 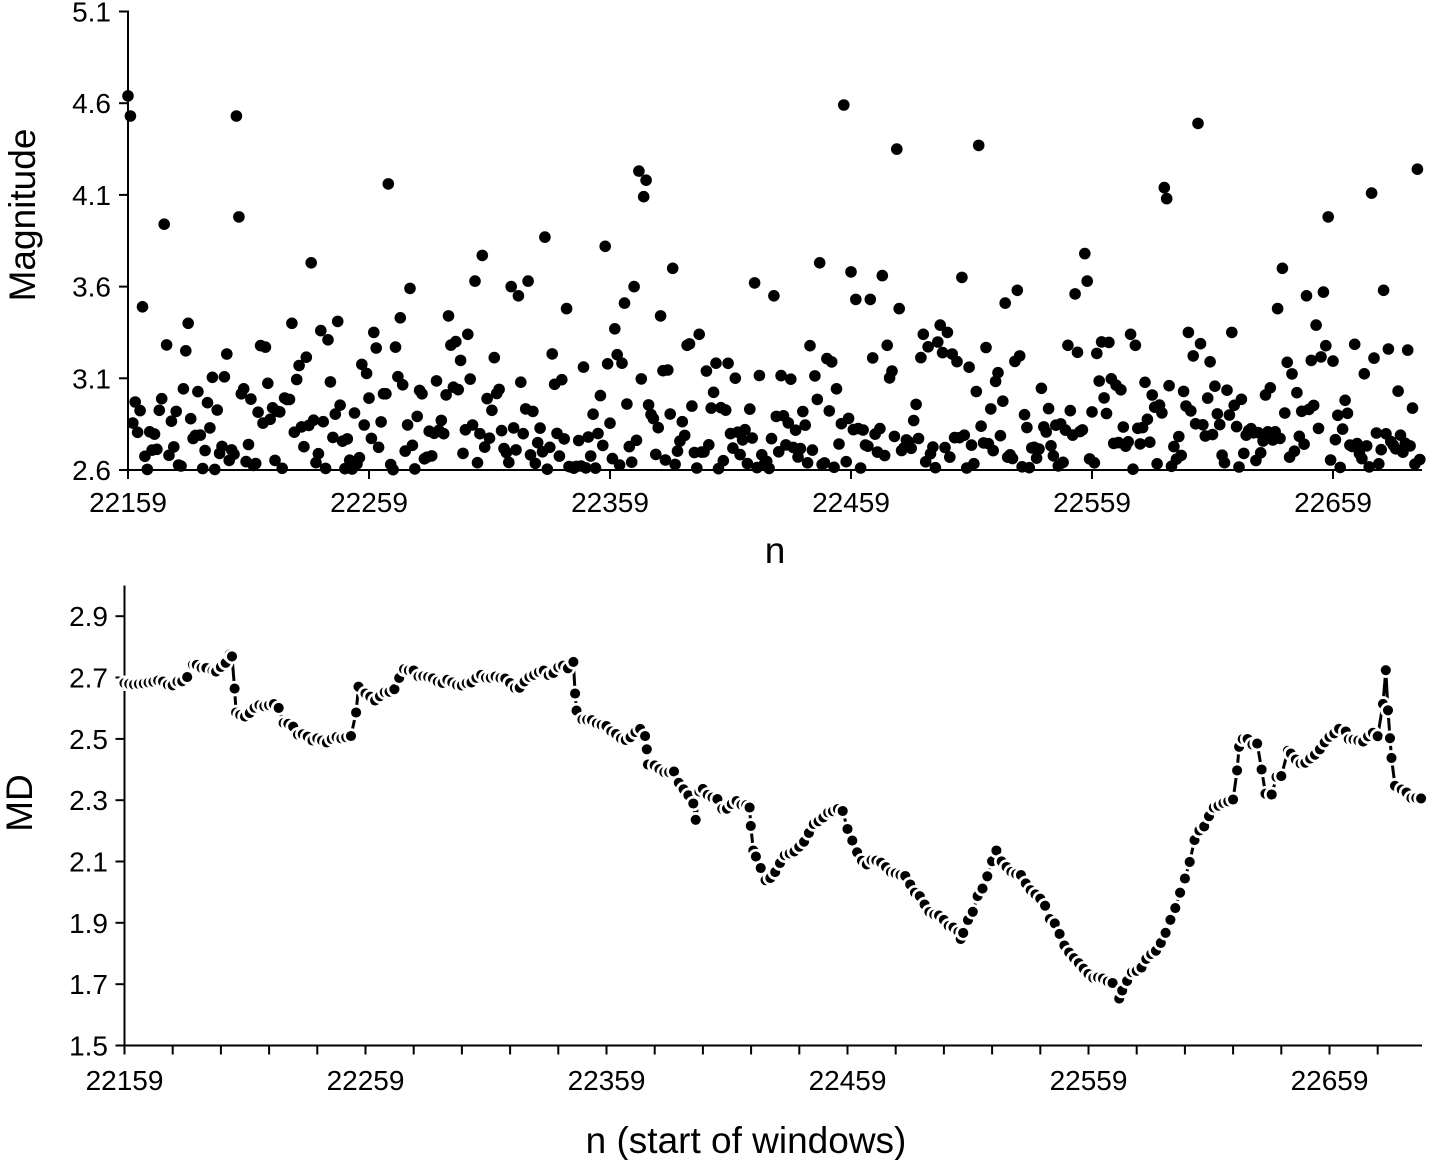 I want to click on svg-text: 1.9, so click(x=88, y=923).